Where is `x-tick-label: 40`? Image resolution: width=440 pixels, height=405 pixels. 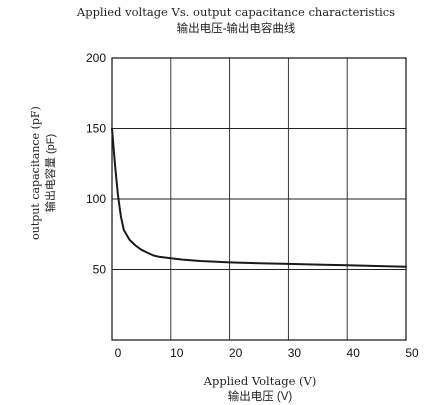 x-tick-label: 40 is located at coordinates (354, 353).